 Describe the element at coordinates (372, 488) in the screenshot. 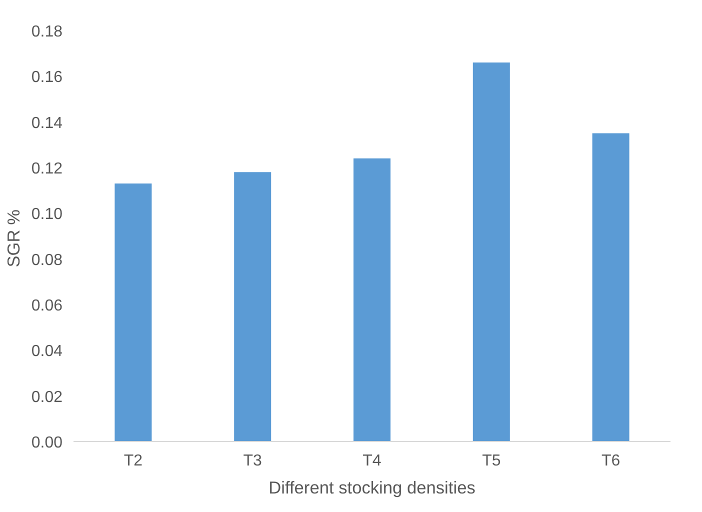

I see `x-axis-title: Different stocking densities` at that location.